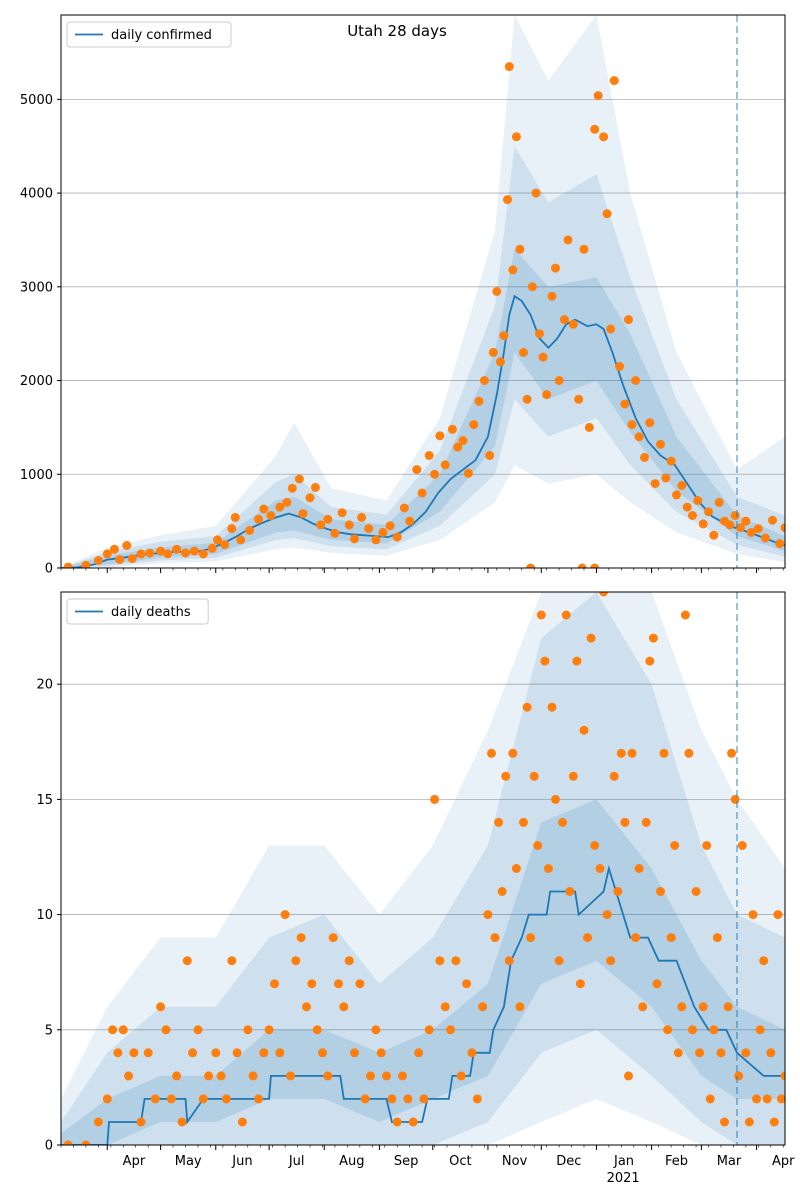  I want to click on confirmed-ytick-label: 2000, so click(36, 381).